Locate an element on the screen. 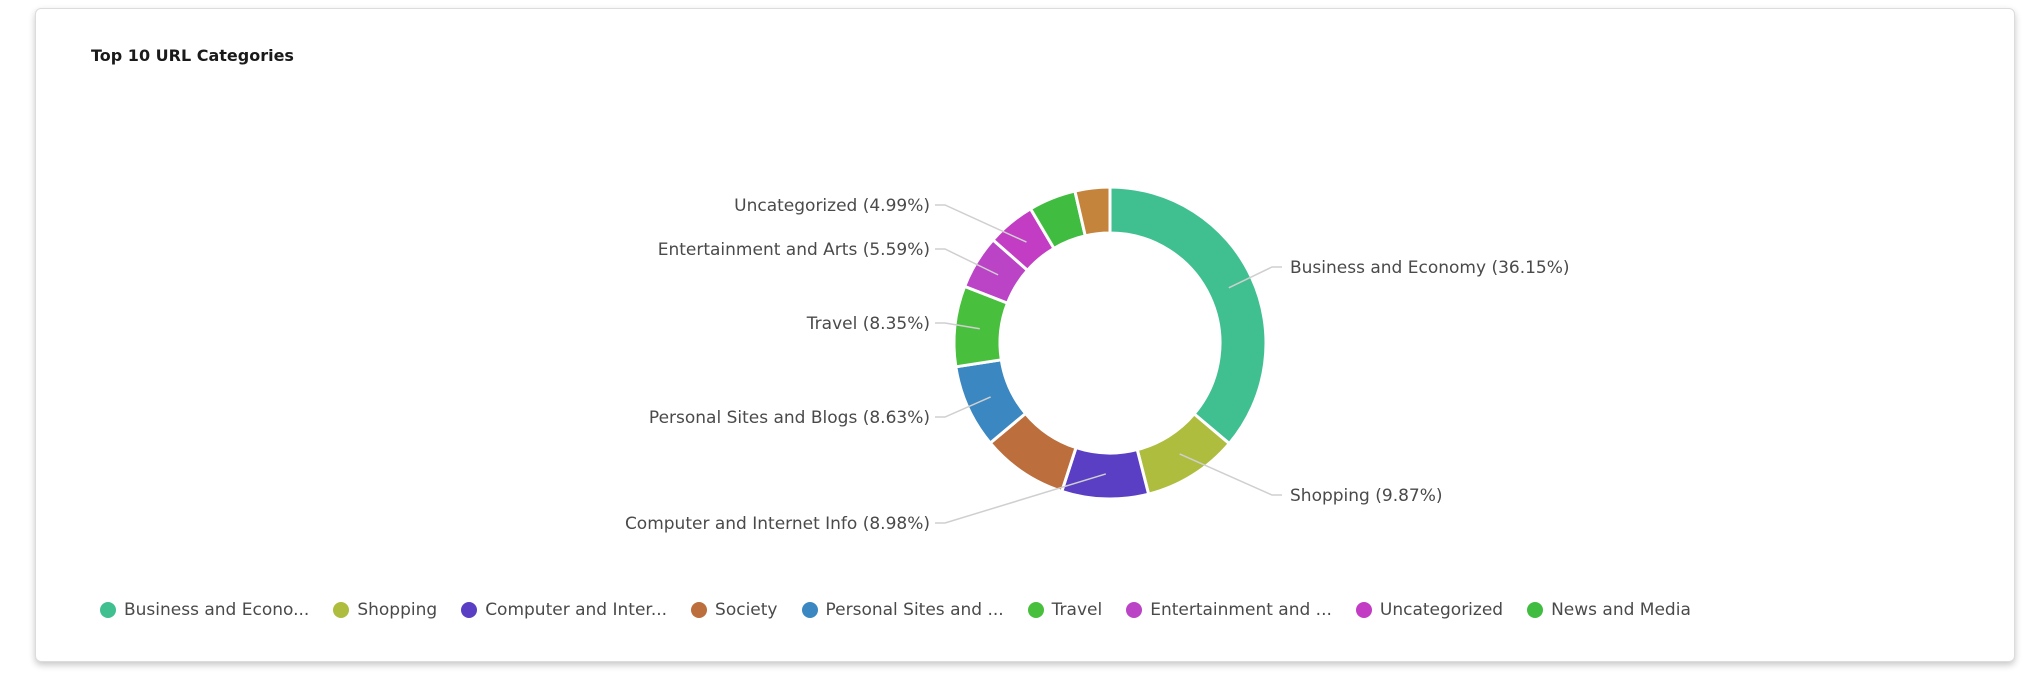 This screenshot has height=700, width=2040. legend-label: Uncategorized is located at coordinates (1441, 610).